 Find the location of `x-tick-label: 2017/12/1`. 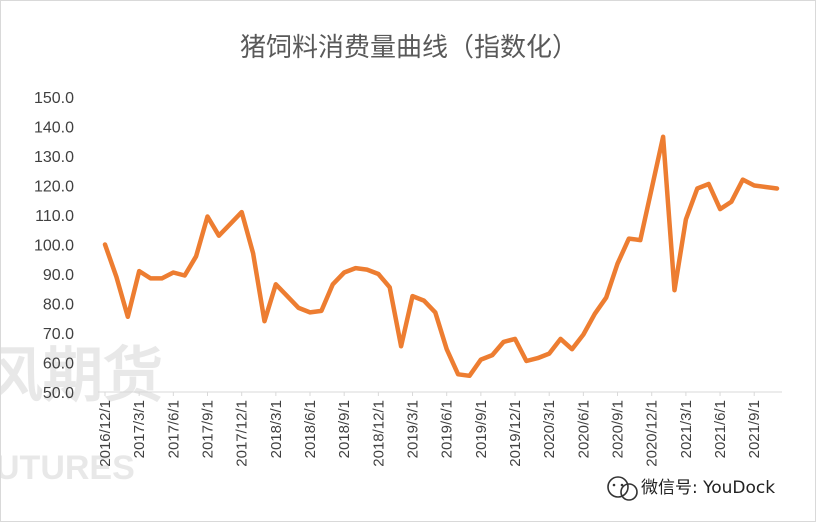

x-tick-label: 2017/12/1 is located at coordinates (242, 433).